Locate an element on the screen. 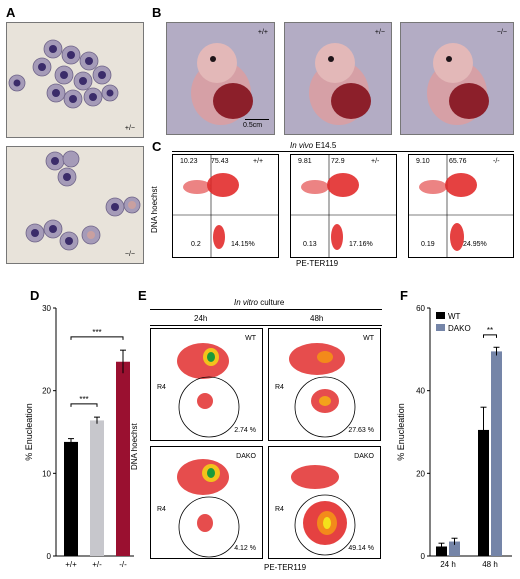  flow-plot-c-ko: 9.10 65.76 -/- 0.19 24.95% is located at coordinates (461, 206).